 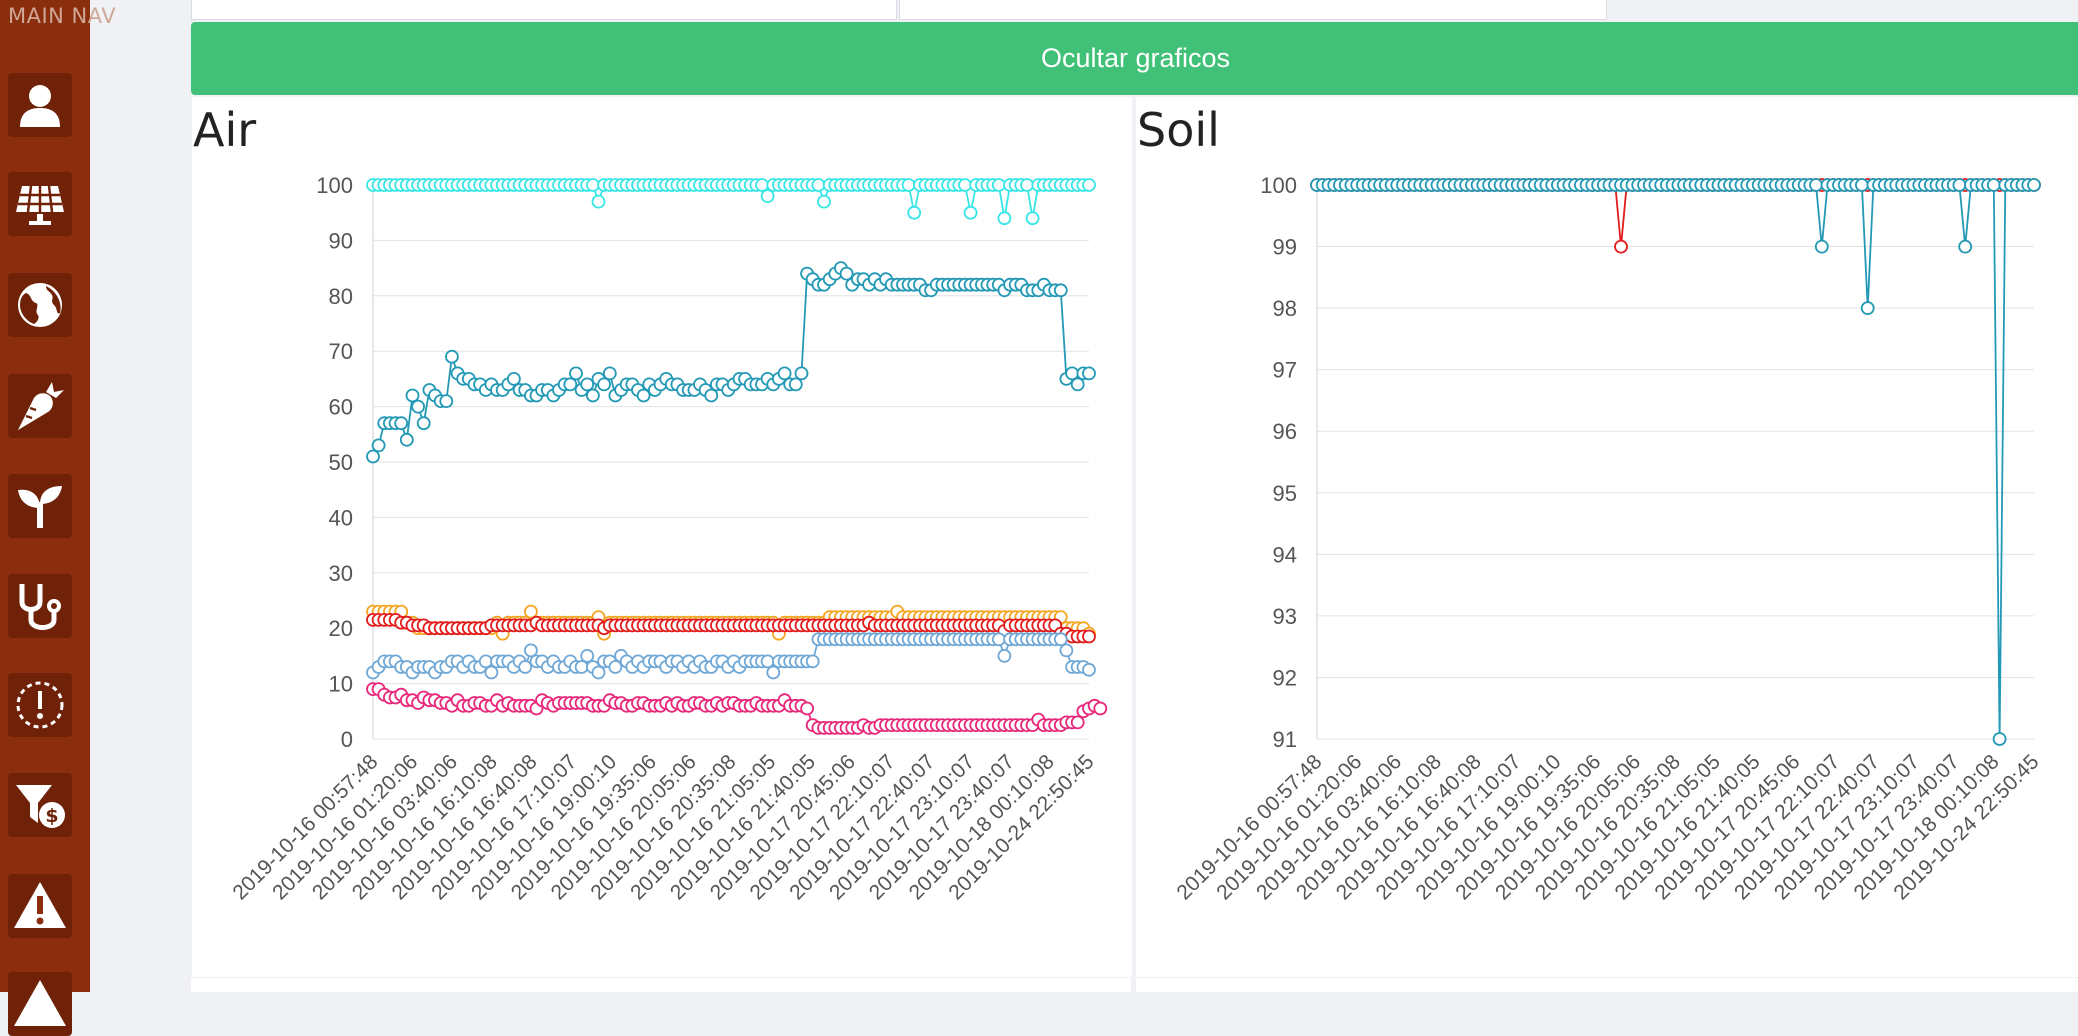 I want to click on globe-icon, so click(x=40, y=305).